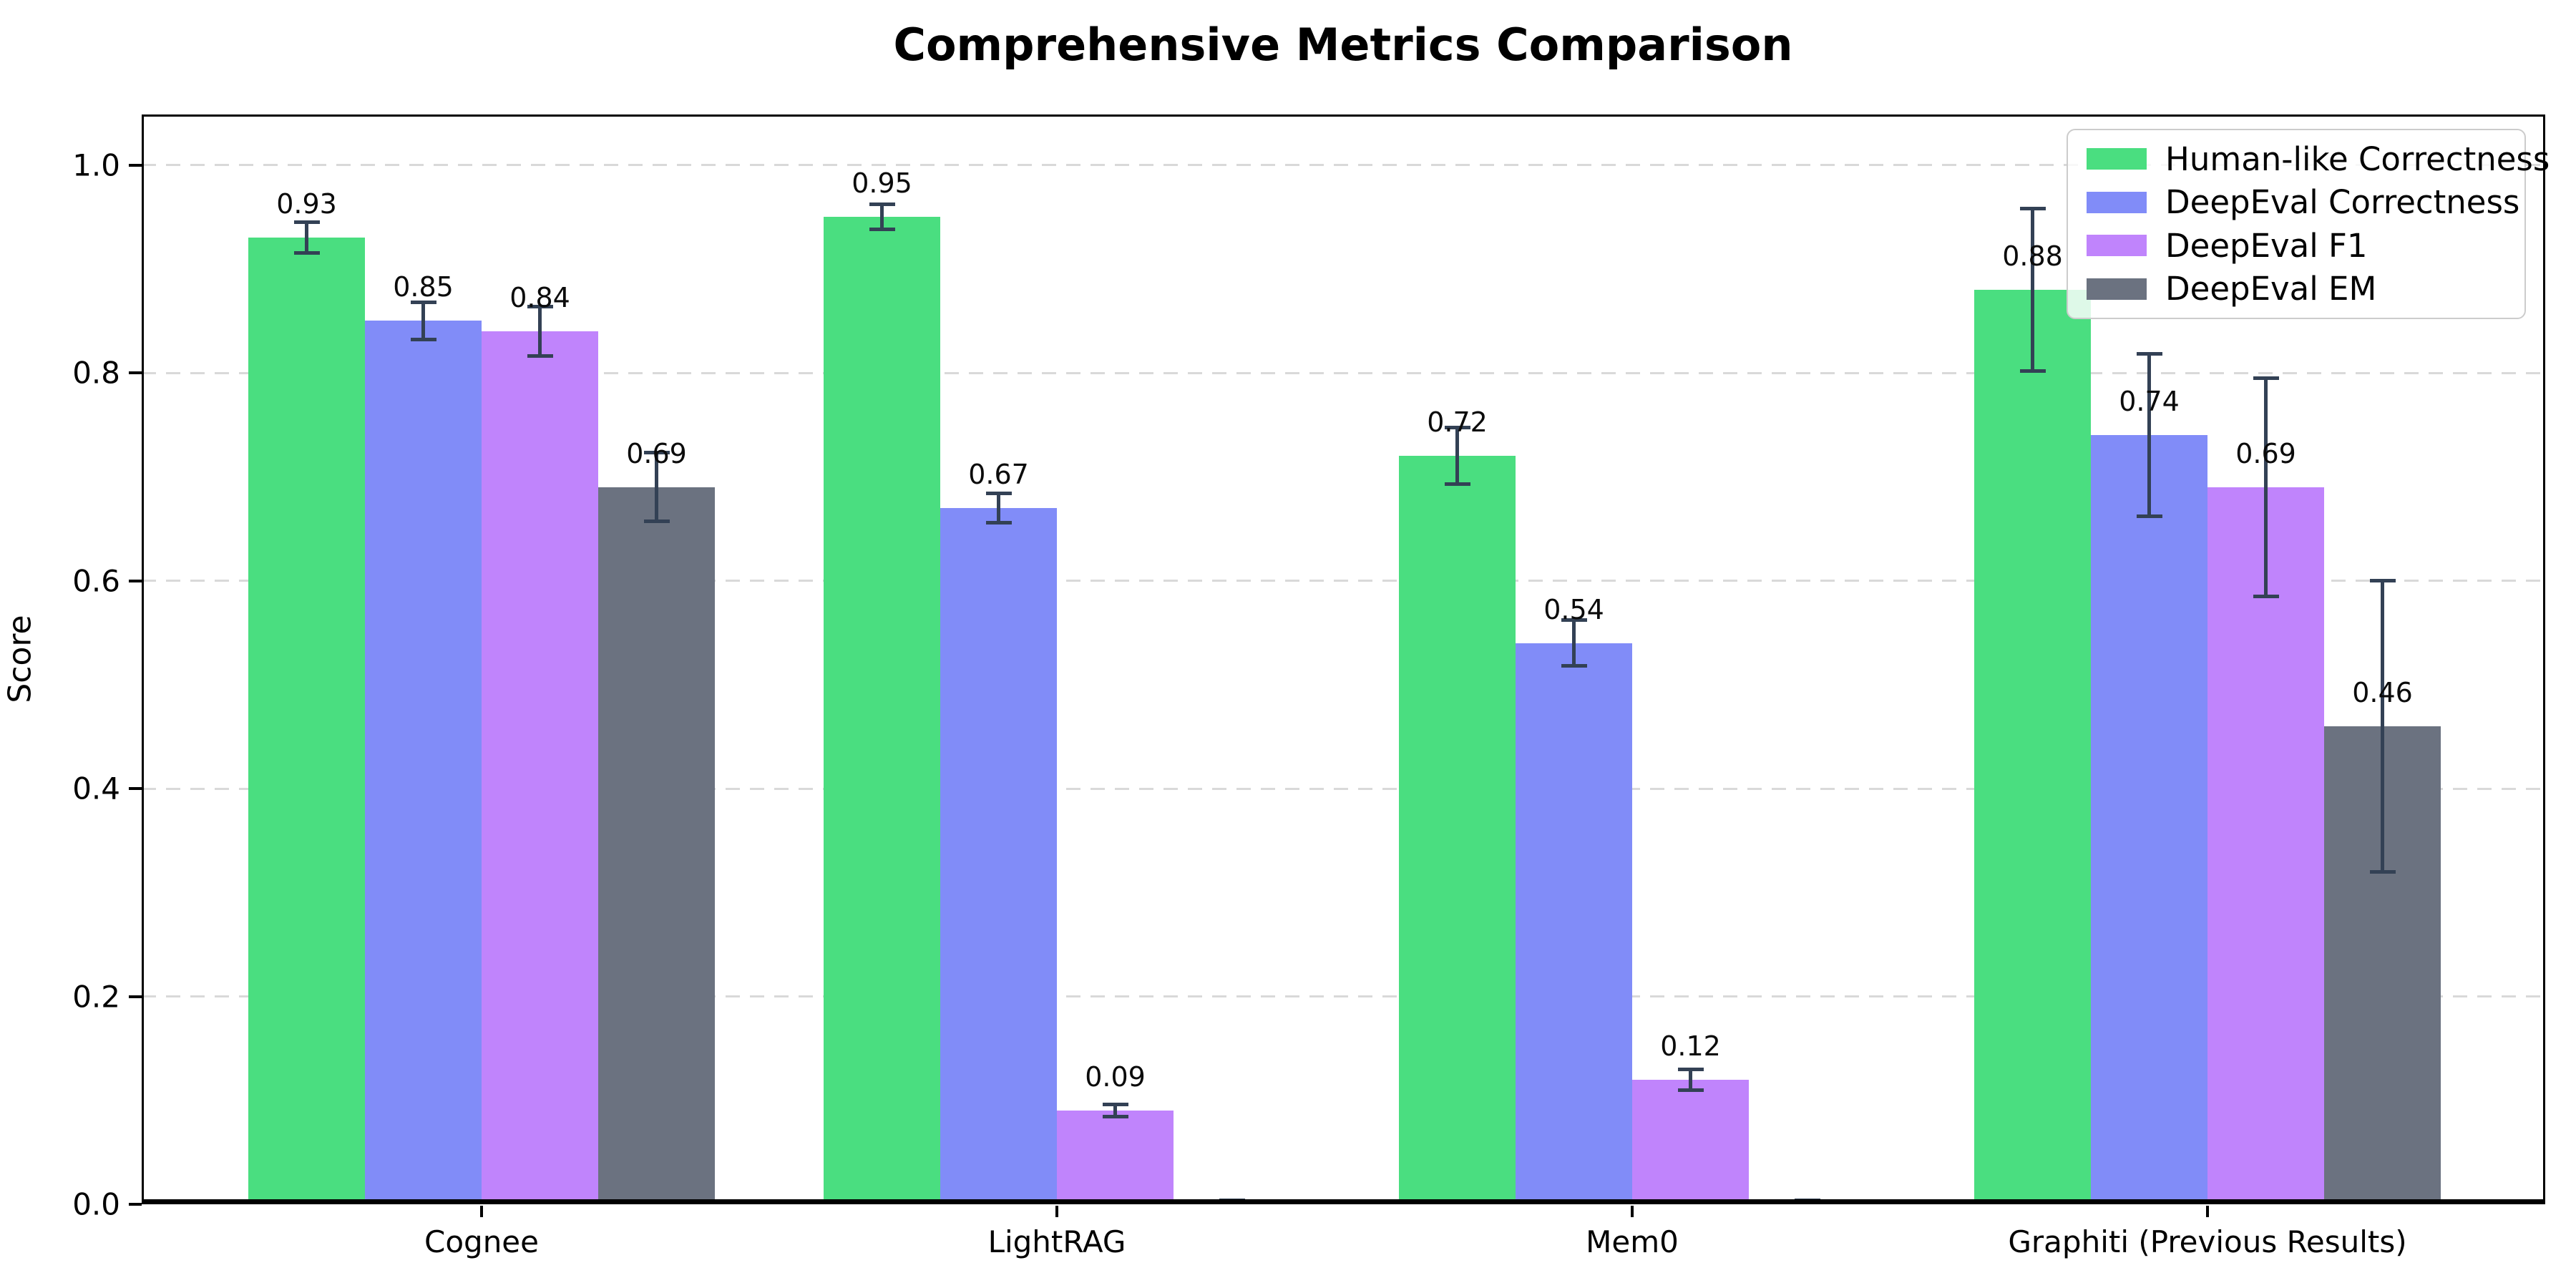 The image size is (2576, 1288). I want to click on legend-item-human-like-correctness: Human-like Correctness, so click(2309, 159).